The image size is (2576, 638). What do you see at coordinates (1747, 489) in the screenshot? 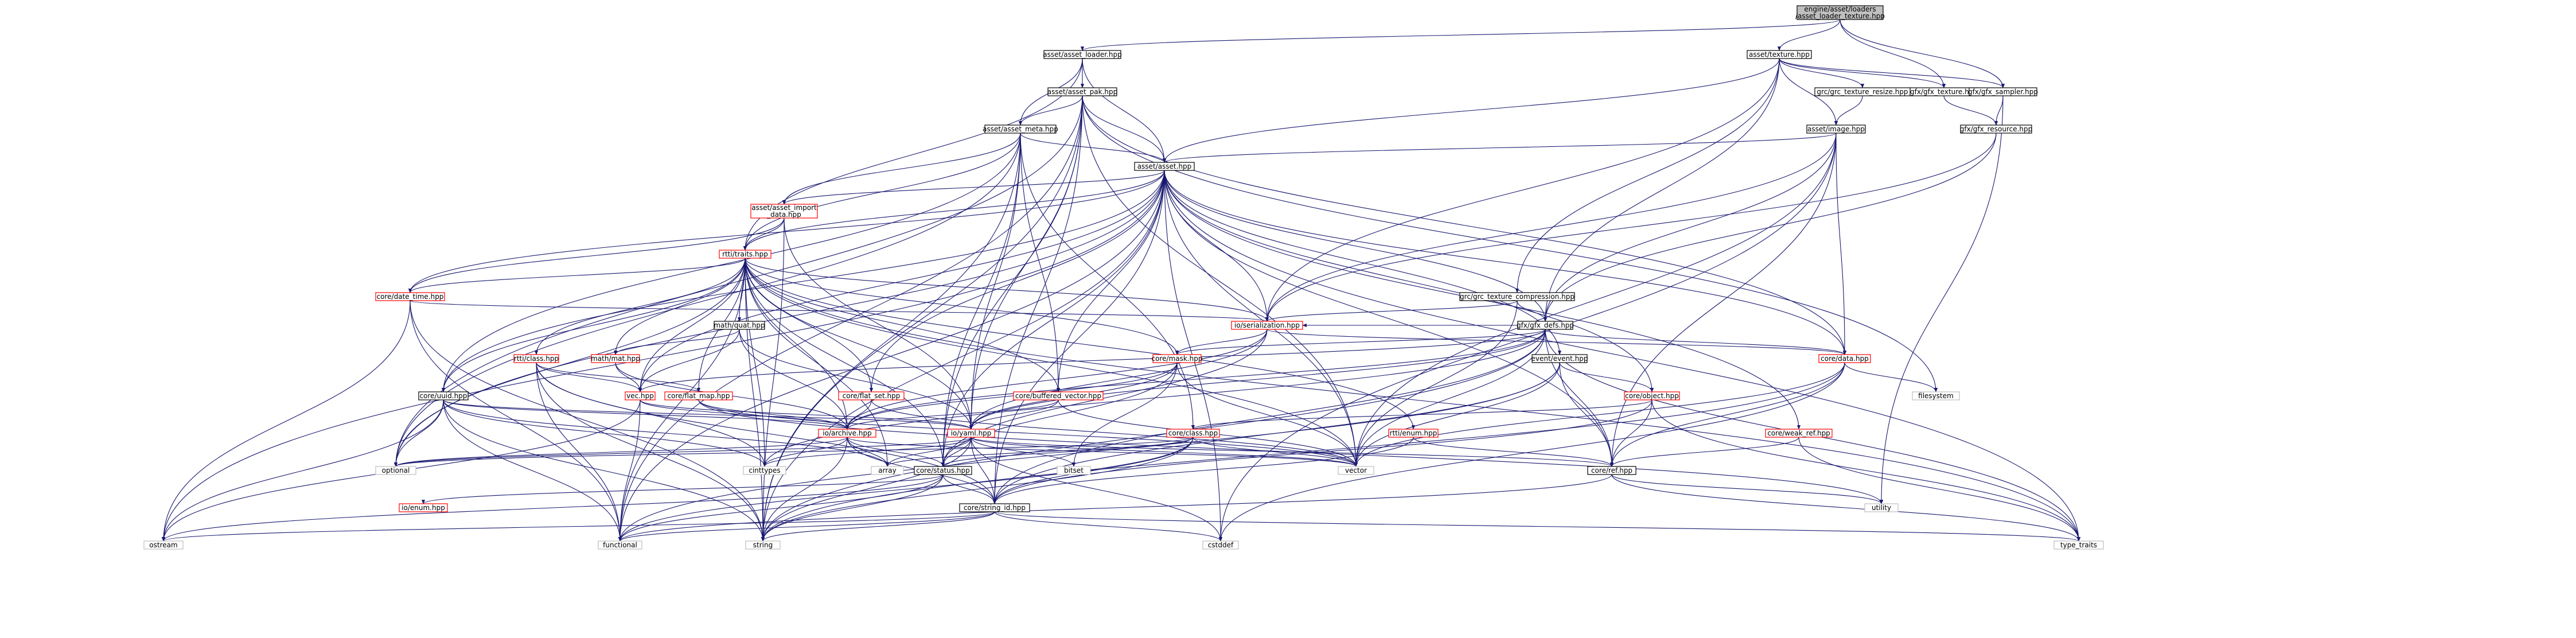
I see `edge-core_ref-to-utility` at bounding box center [1747, 489].